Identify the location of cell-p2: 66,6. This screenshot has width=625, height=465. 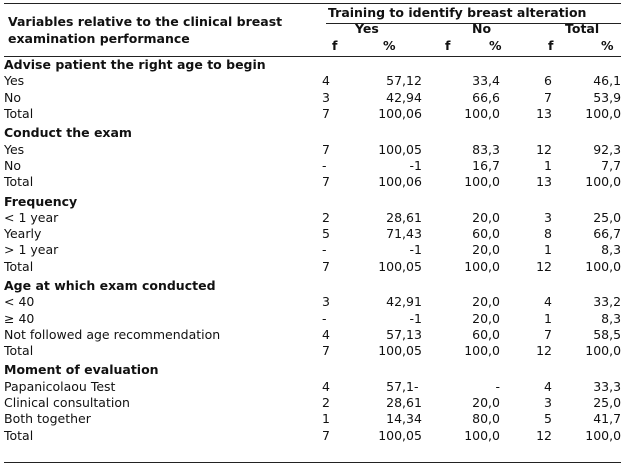
(486, 97).